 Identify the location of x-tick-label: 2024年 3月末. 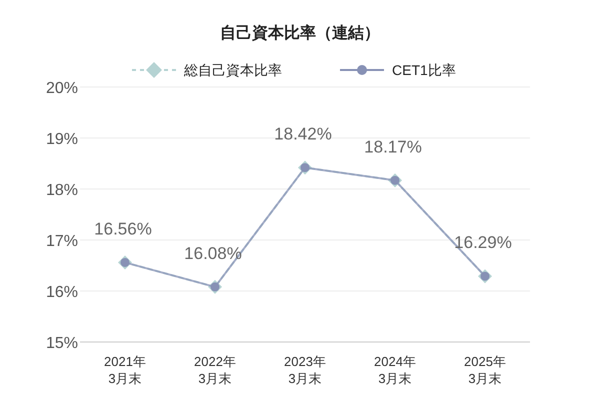
(395, 370).